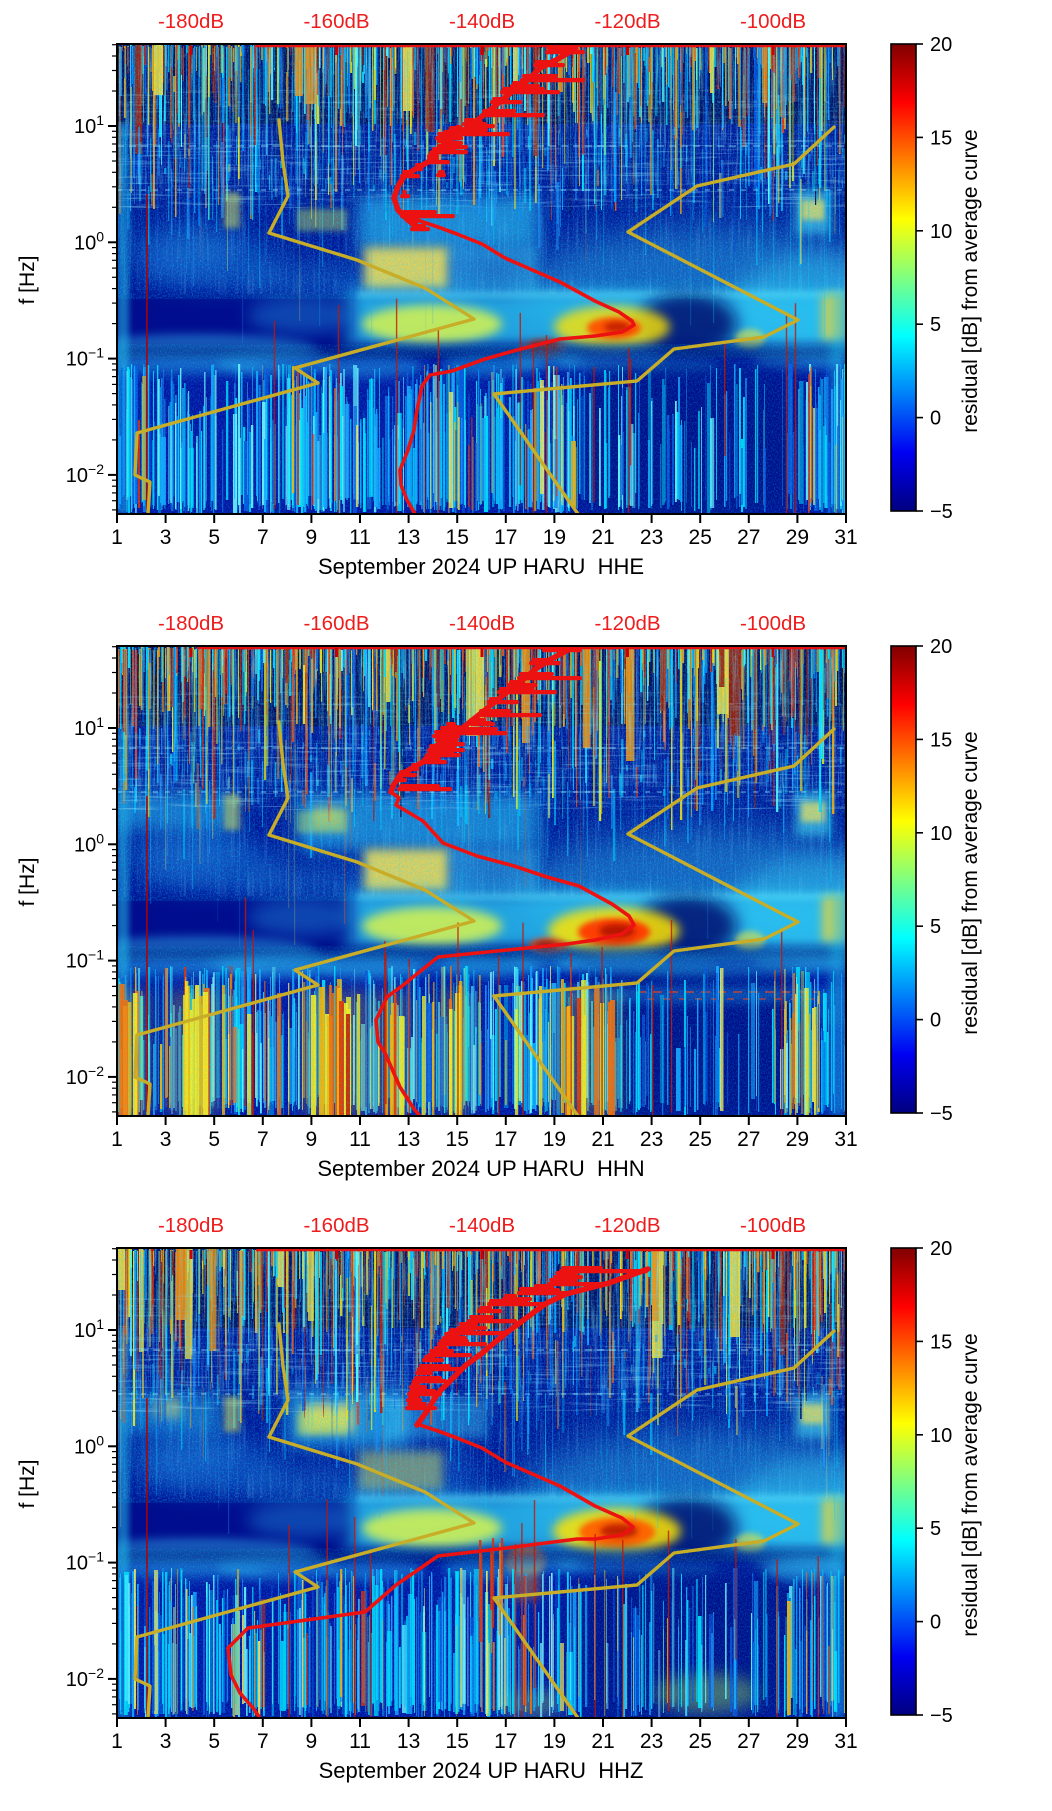  I want to click on svg-text: September 2024 UP HARU HHE, so click(481, 566).